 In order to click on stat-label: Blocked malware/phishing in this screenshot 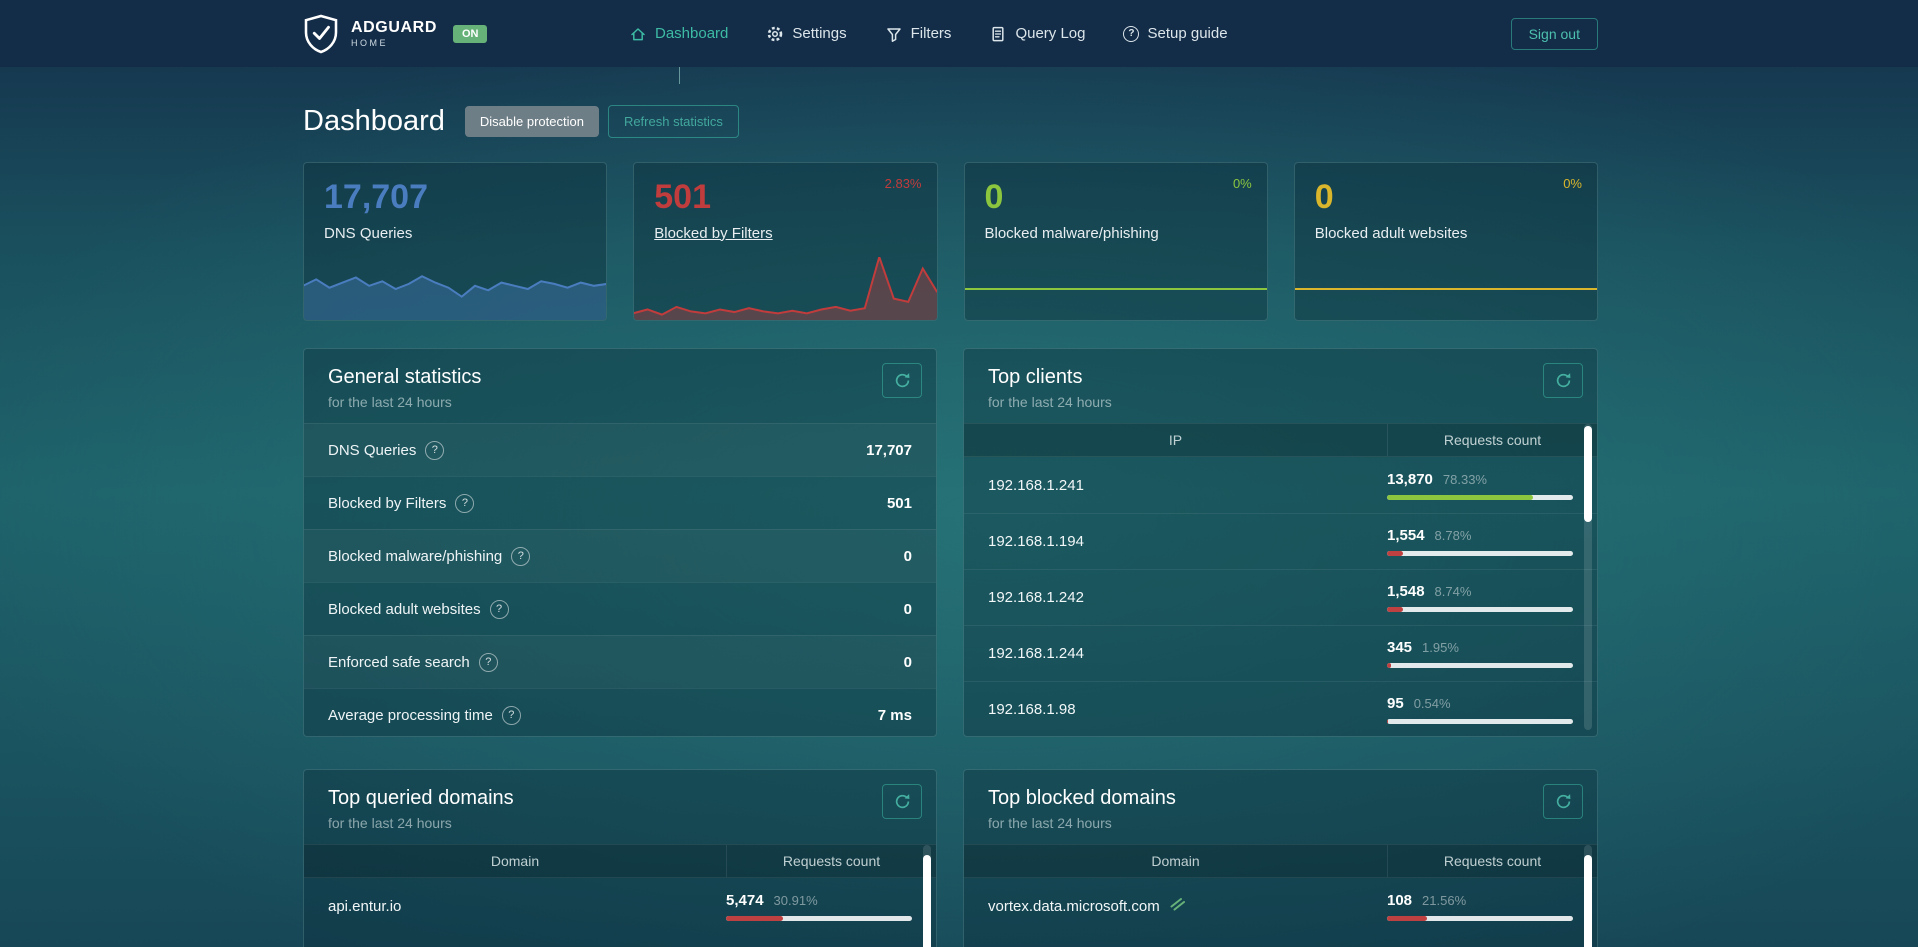, I will do `click(1071, 233)`.